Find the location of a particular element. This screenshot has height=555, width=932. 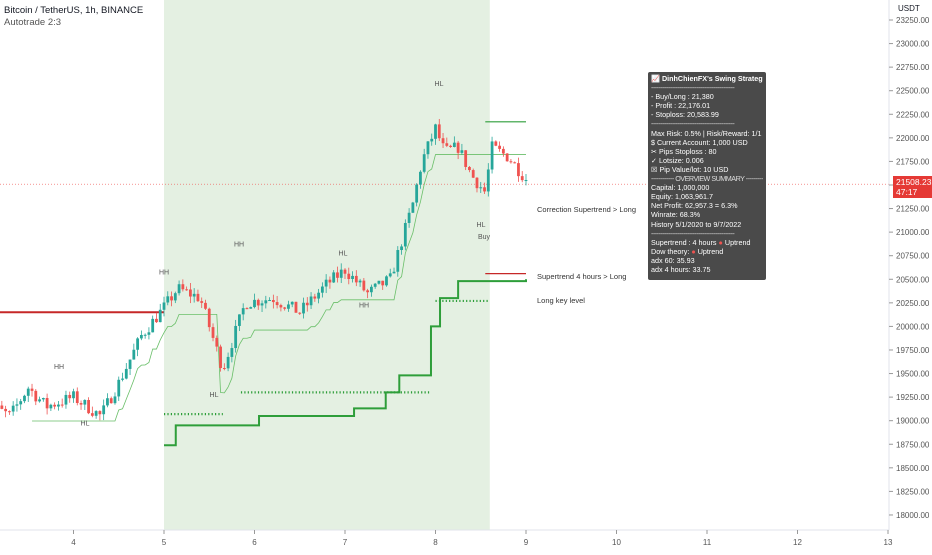

net-profit-line: Net Profit: 62,957.3 = 6.3% is located at coordinates (694, 206).